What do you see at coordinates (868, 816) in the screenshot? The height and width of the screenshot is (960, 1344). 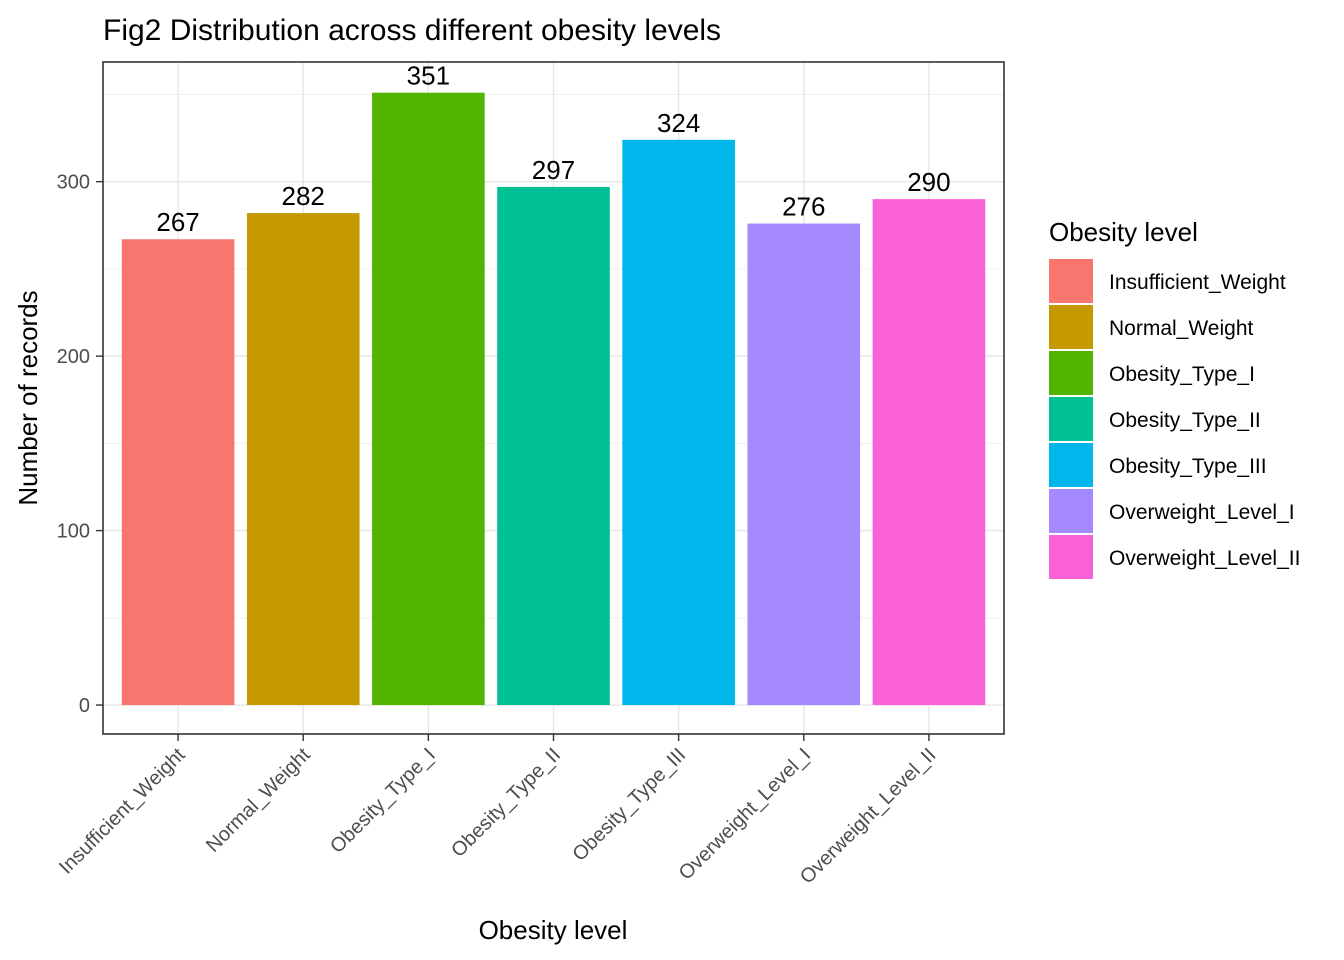 I see `x-tick-label: Overweight_Level_II` at bounding box center [868, 816].